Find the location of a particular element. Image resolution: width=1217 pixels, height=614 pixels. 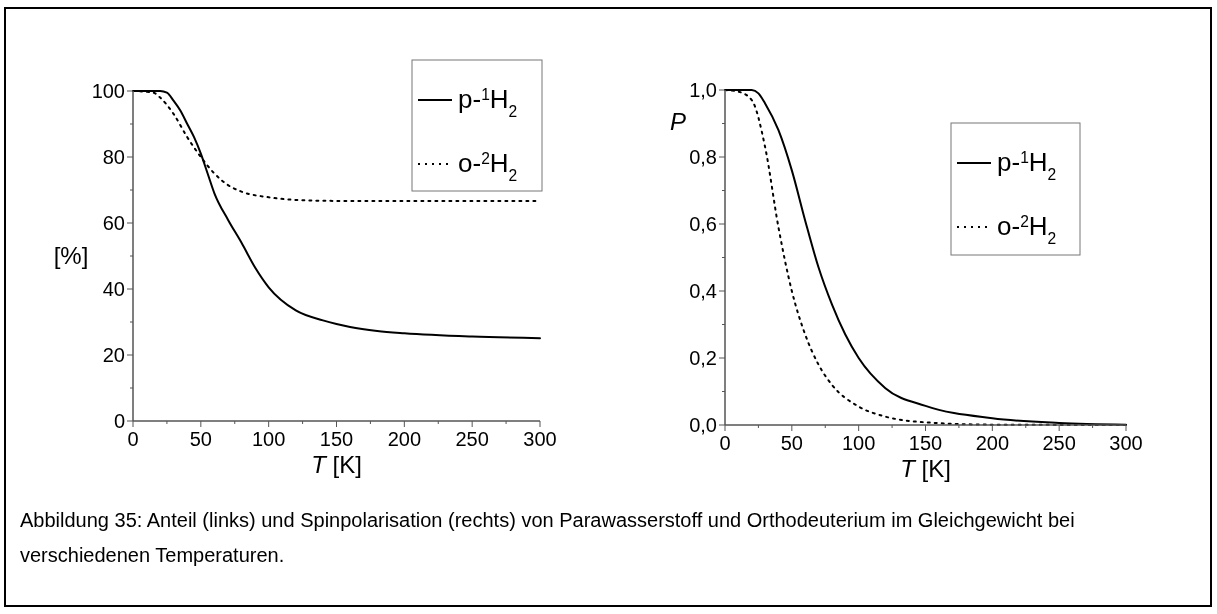

y-tick-label: 0,6 is located at coordinates (703, 224).